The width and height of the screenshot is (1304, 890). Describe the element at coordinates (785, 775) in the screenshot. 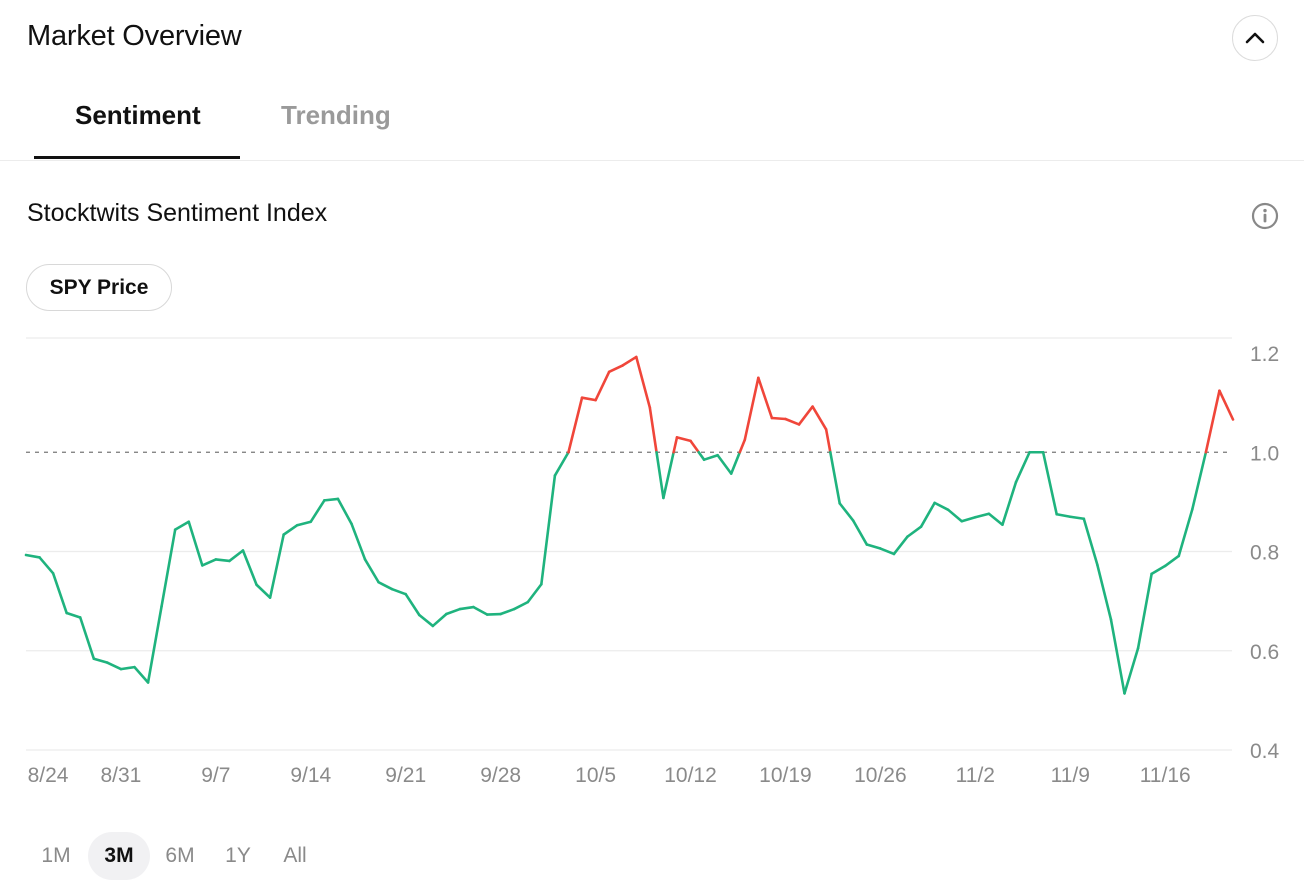

I see `x-tick-label: 10/19` at that location.